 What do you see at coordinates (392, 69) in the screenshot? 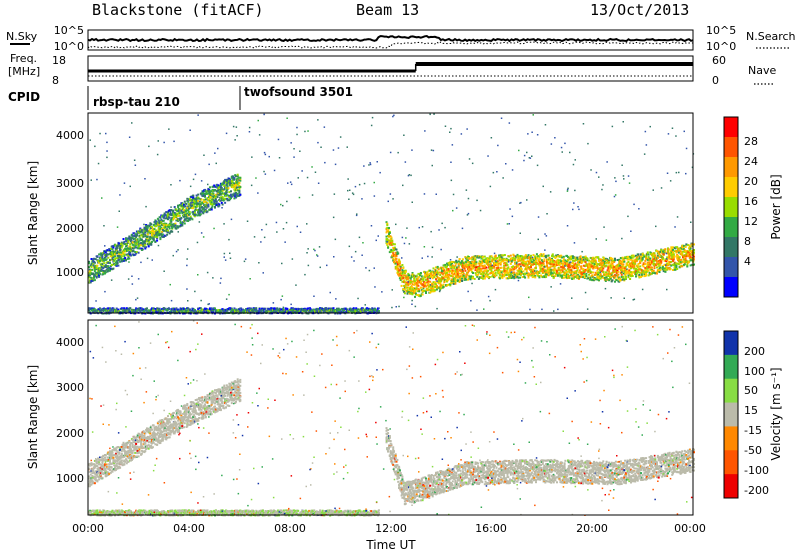
I see `freq-panel: Freq. [MHz] 18 8 60 0 Nave` at bounding box center [392, 69].